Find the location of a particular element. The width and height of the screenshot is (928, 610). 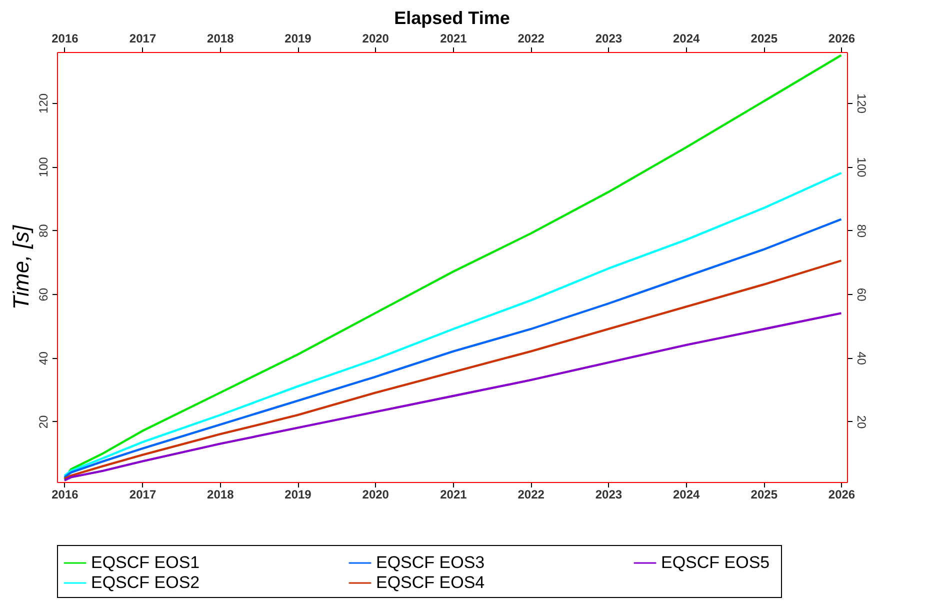

chart-title: Elapsed Time is located at coordinates (452, 18).